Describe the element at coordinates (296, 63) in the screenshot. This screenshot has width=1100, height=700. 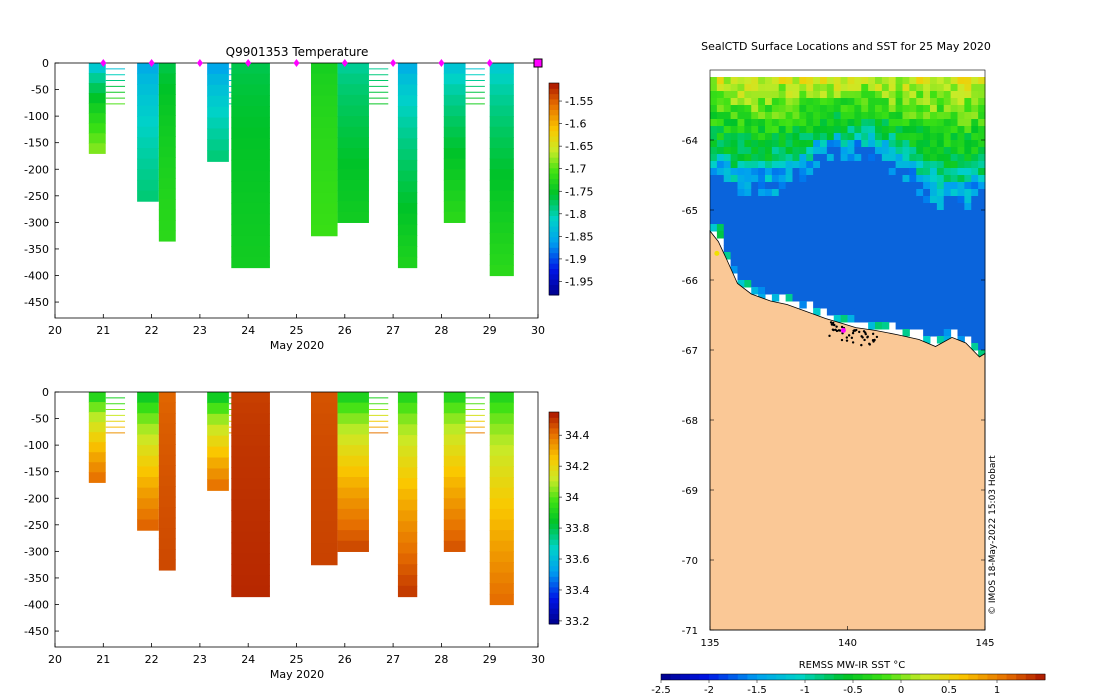
I see `profile-marker` at that location.